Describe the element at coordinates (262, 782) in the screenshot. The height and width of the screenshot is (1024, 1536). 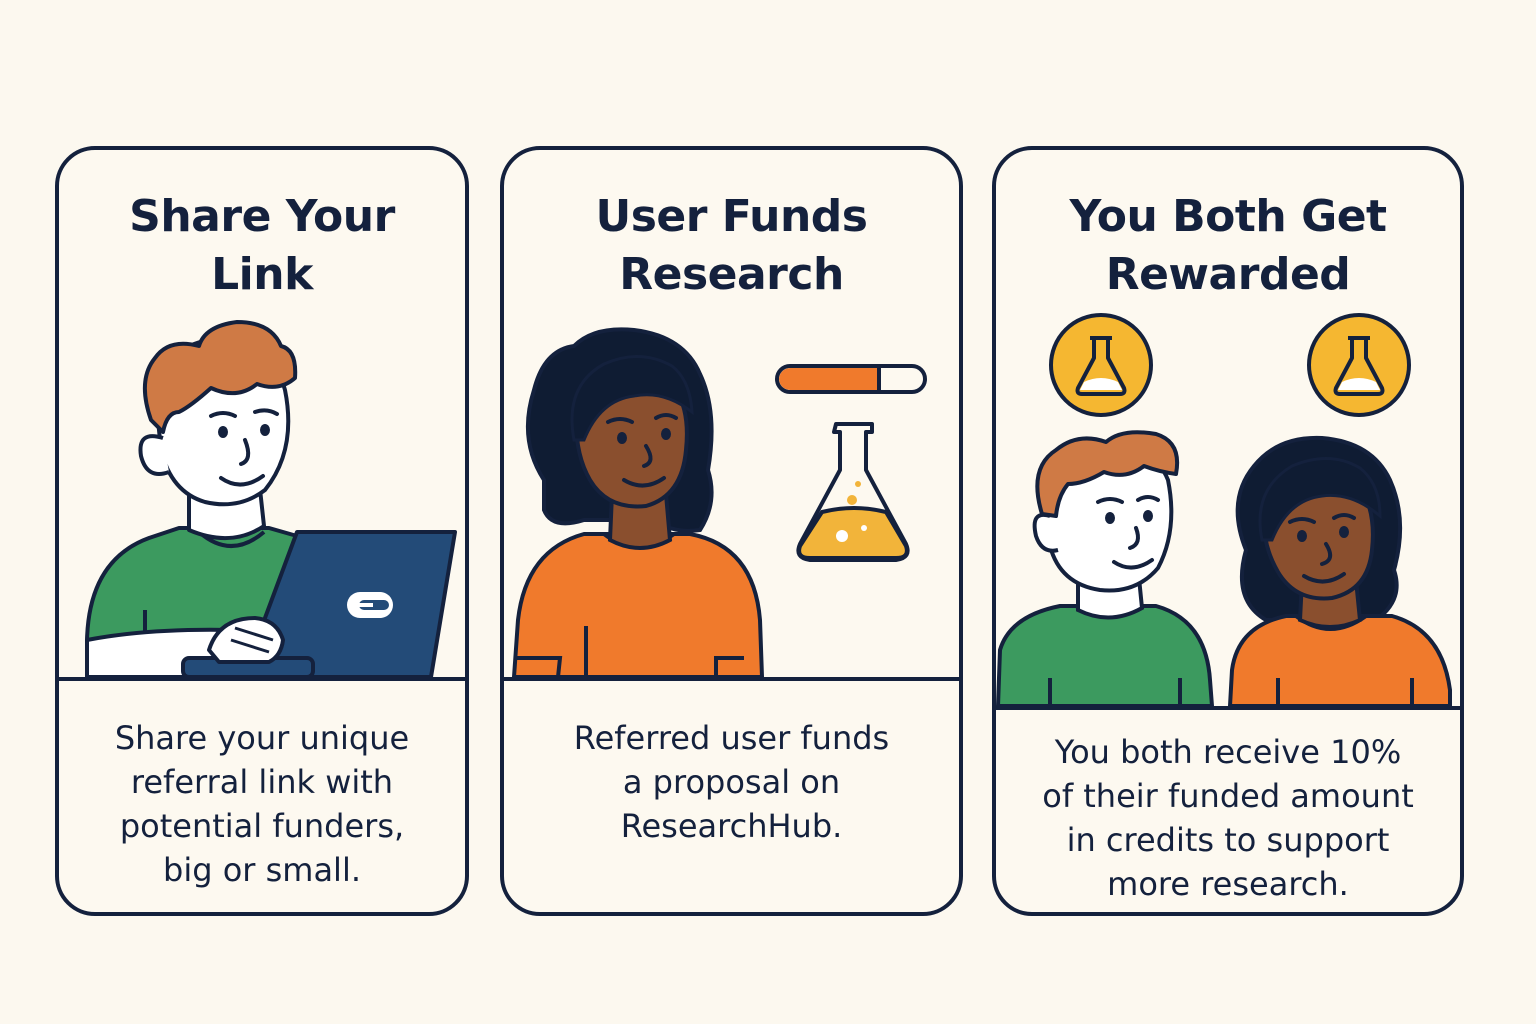
I see `card-description-line: referral link with` at that location.